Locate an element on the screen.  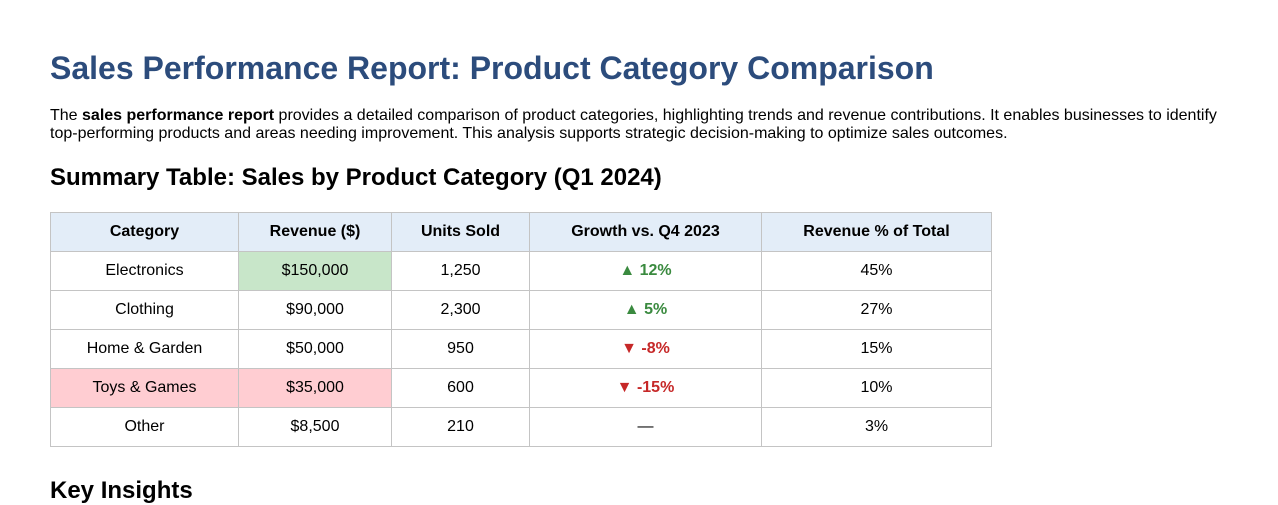
table-row: Electronics $150,000 1,250 ▲ 12% 45% is located at coordinates (521, 271).